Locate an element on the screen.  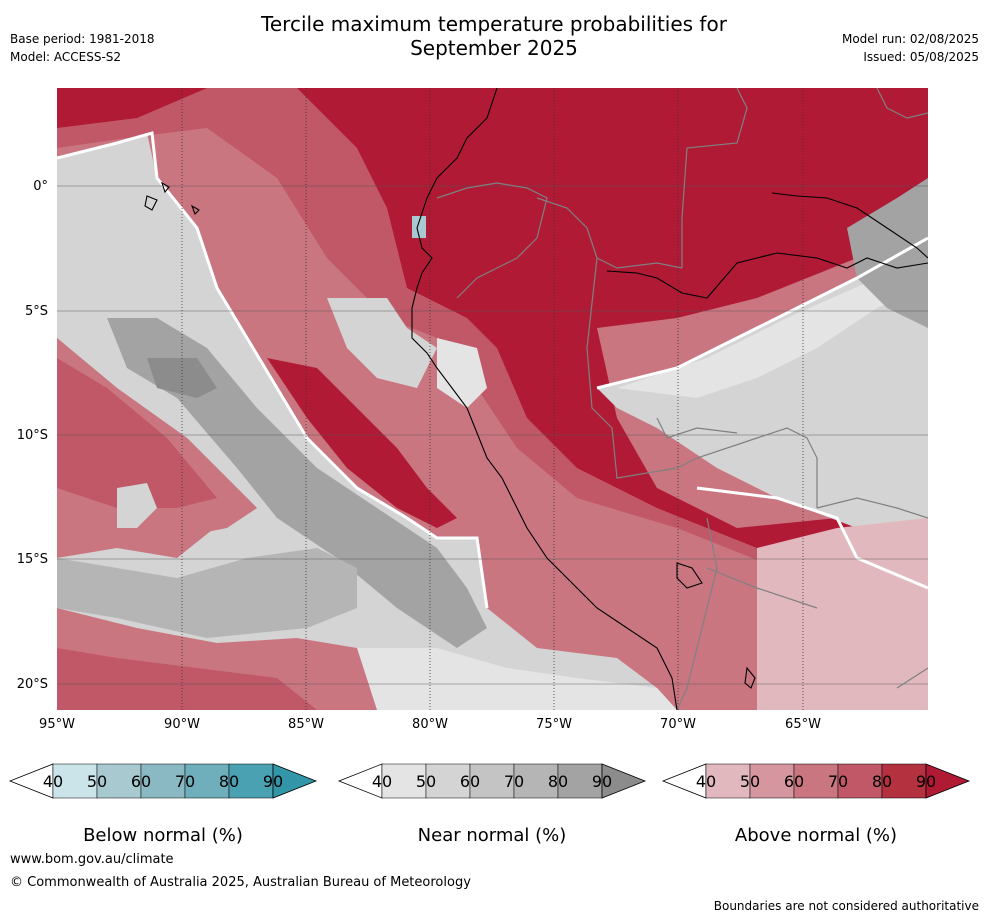
white-contour-east is located at coordinates (762, 313).